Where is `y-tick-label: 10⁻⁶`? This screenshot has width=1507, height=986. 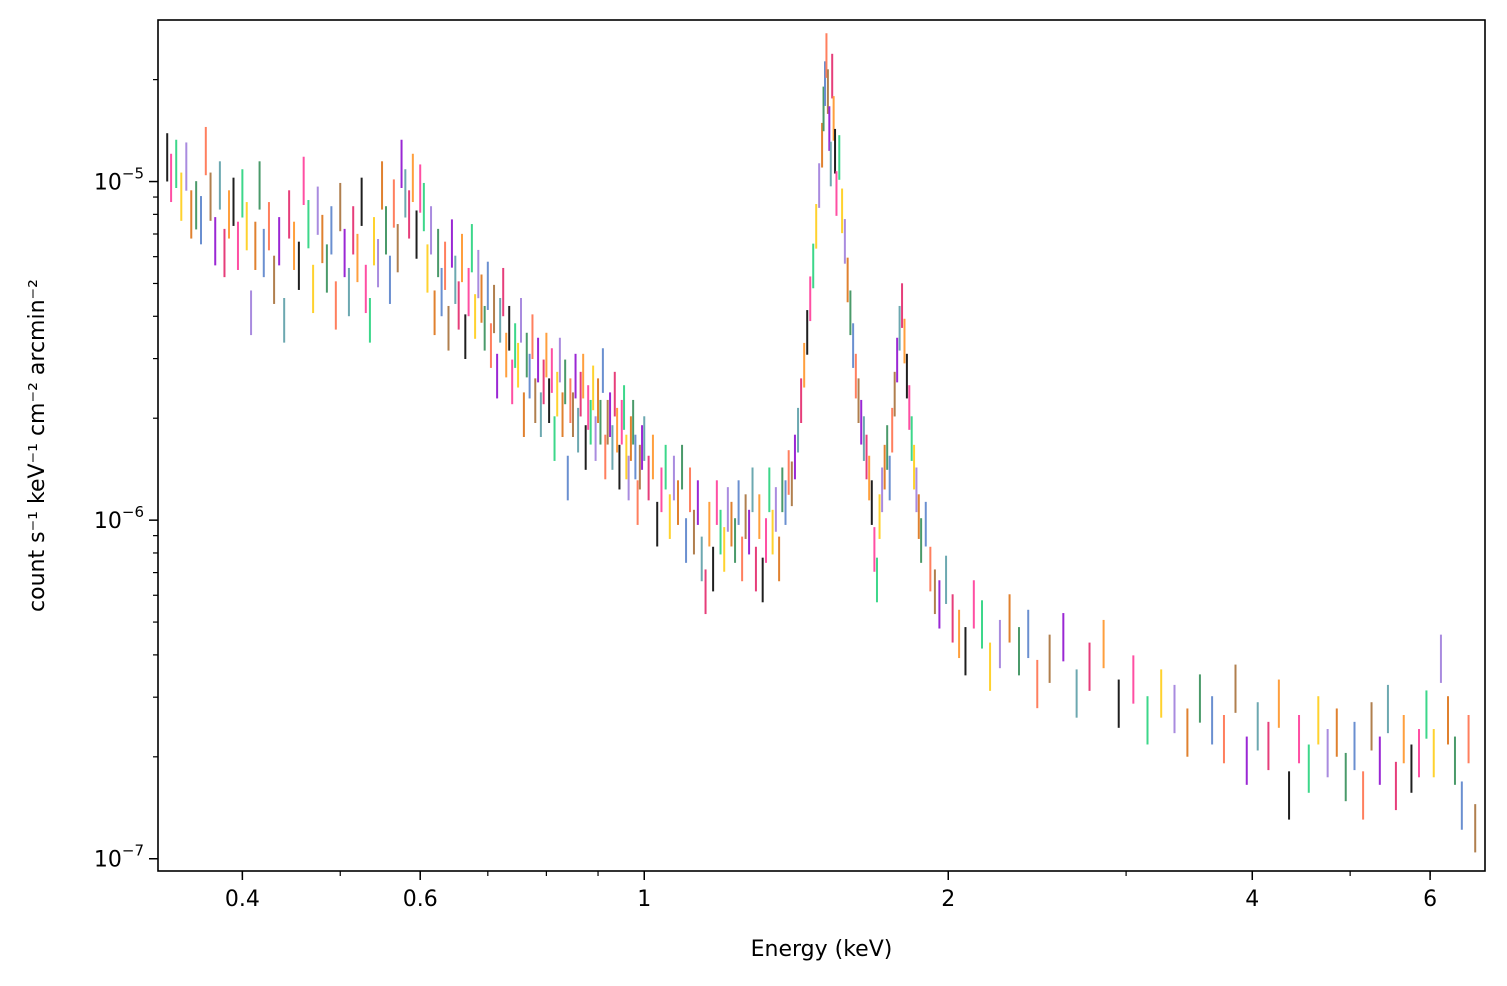 y-tick-label: 10⁻⁶ is located at coordinates (119, 518).